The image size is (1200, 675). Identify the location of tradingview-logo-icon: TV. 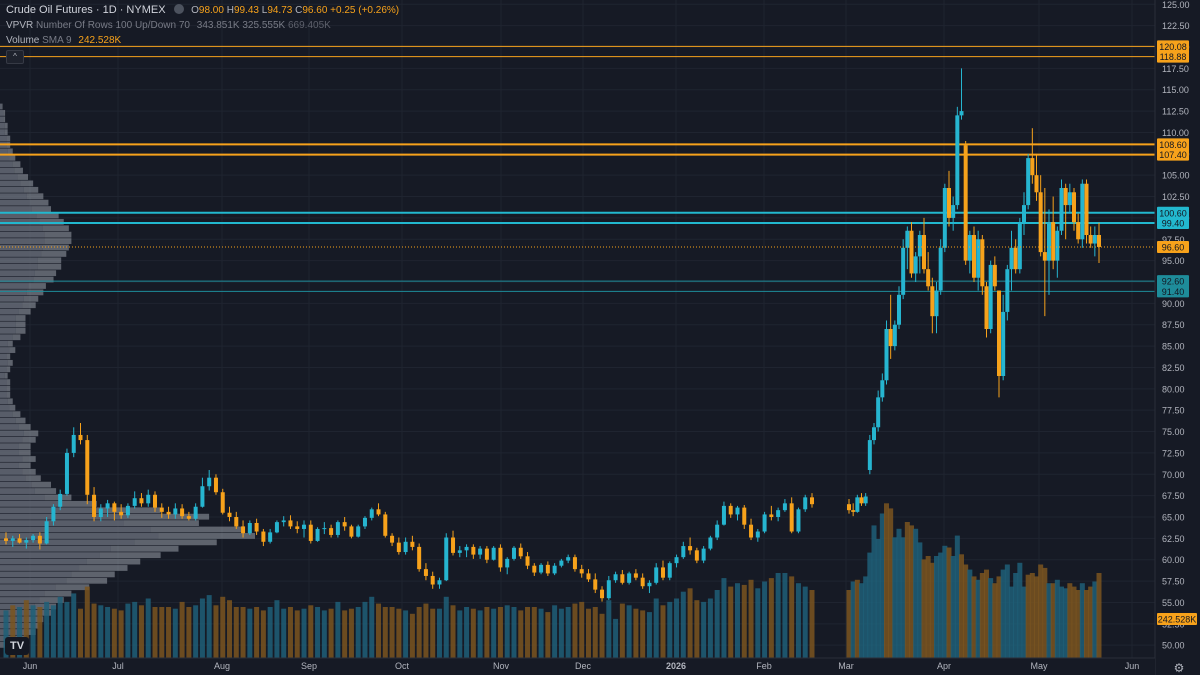
(17, 646).